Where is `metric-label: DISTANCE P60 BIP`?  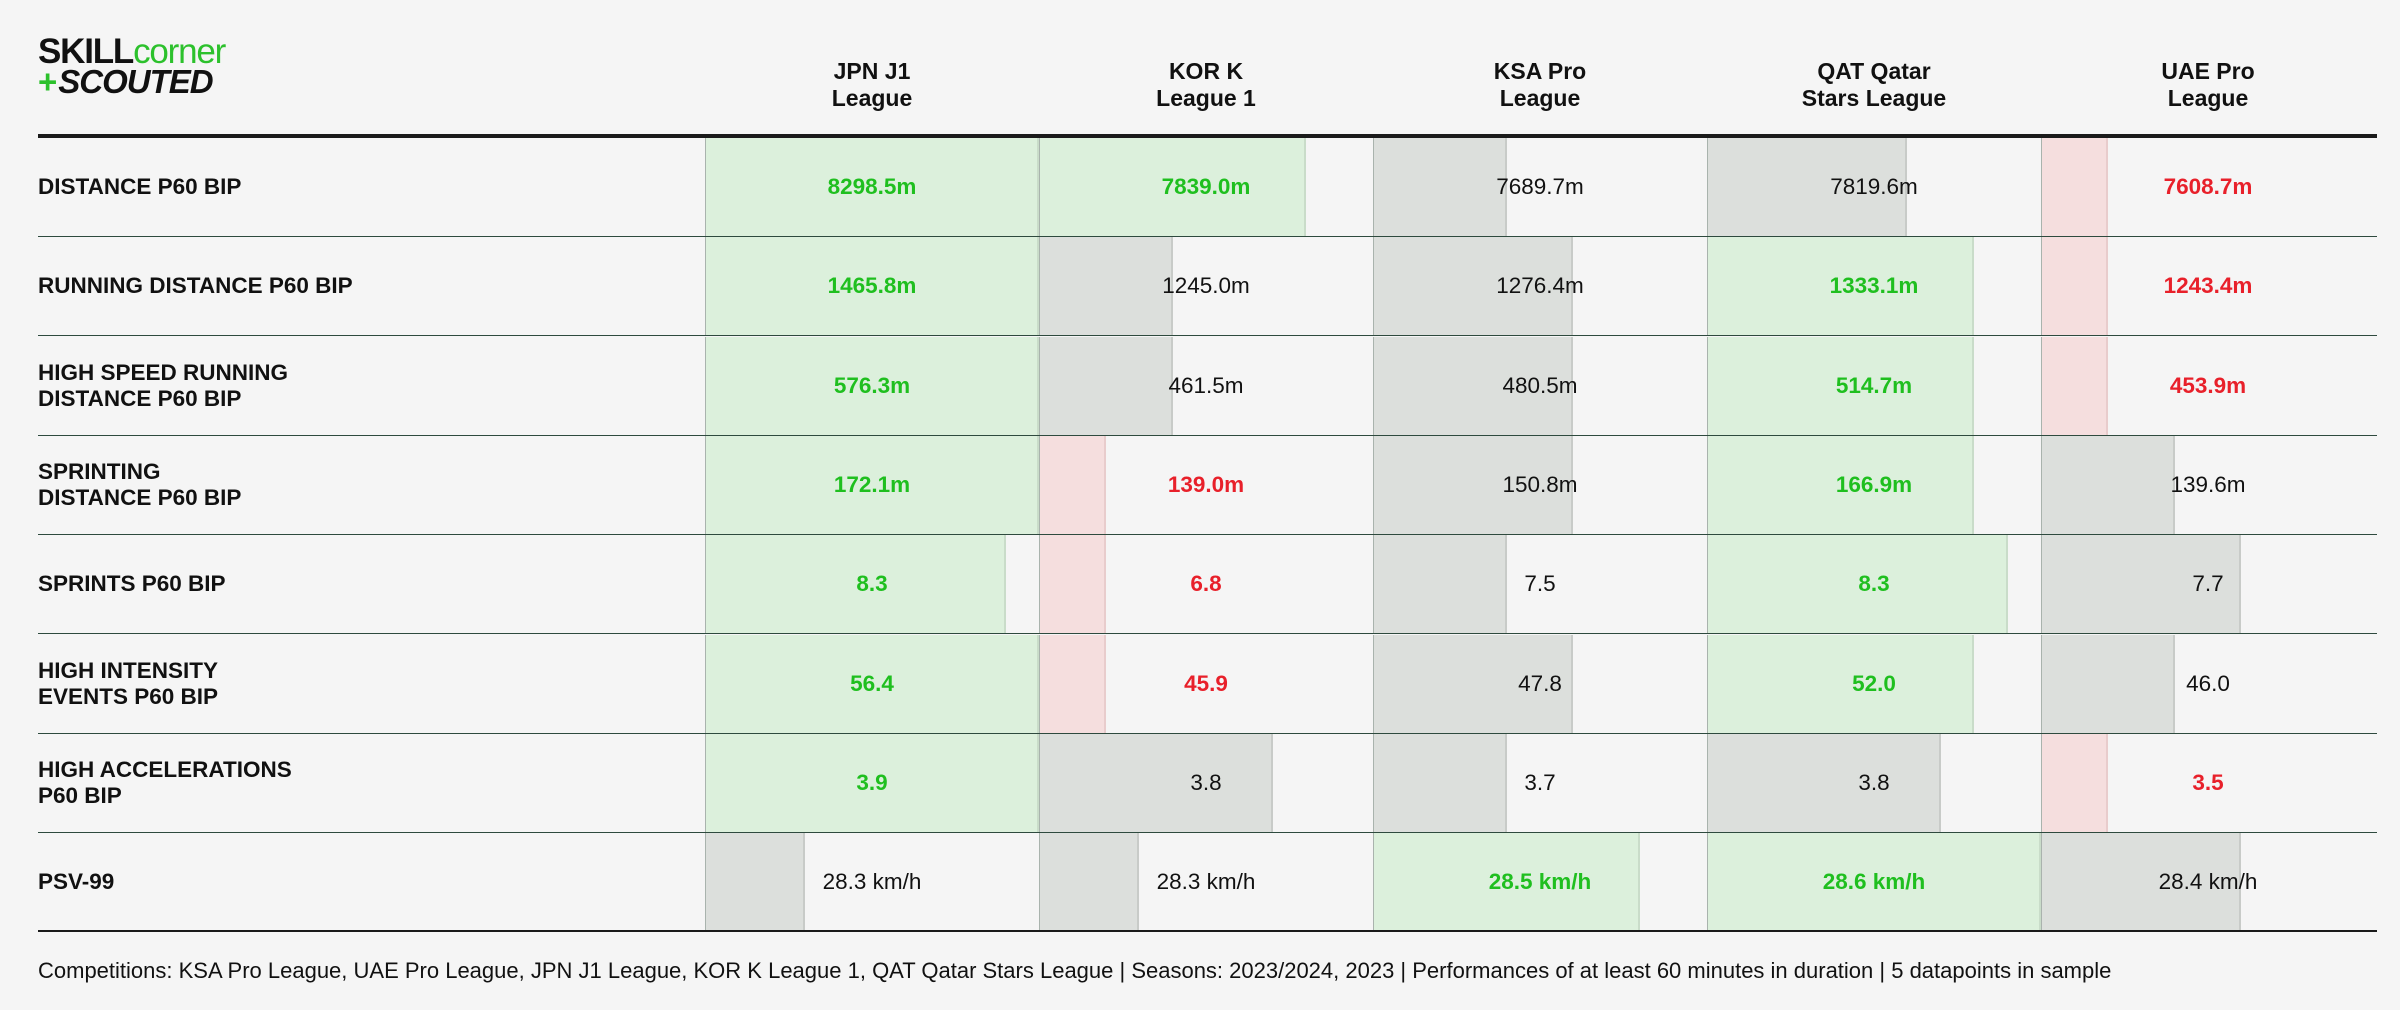
metric-label: DISTANCE P60 BIP is located at coordinates (358, 187).